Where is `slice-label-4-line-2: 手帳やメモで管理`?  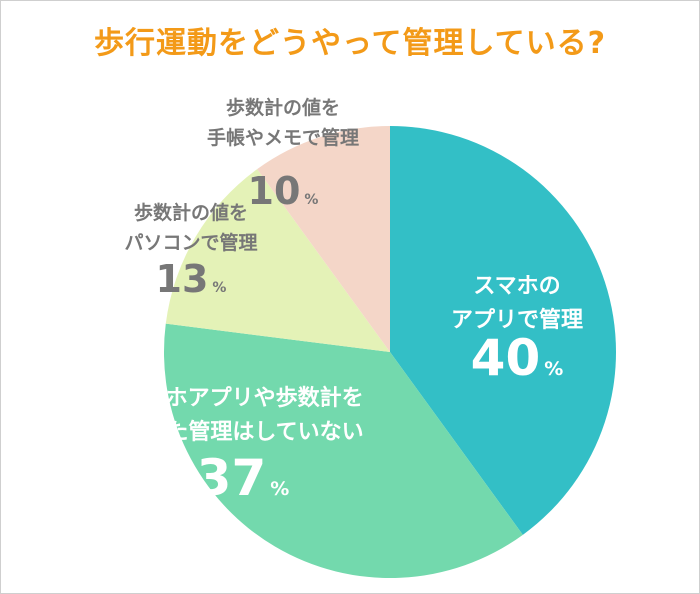 slice-label-4-line-2: 手帳やメモで管理 is located at coordinates (283, 137).